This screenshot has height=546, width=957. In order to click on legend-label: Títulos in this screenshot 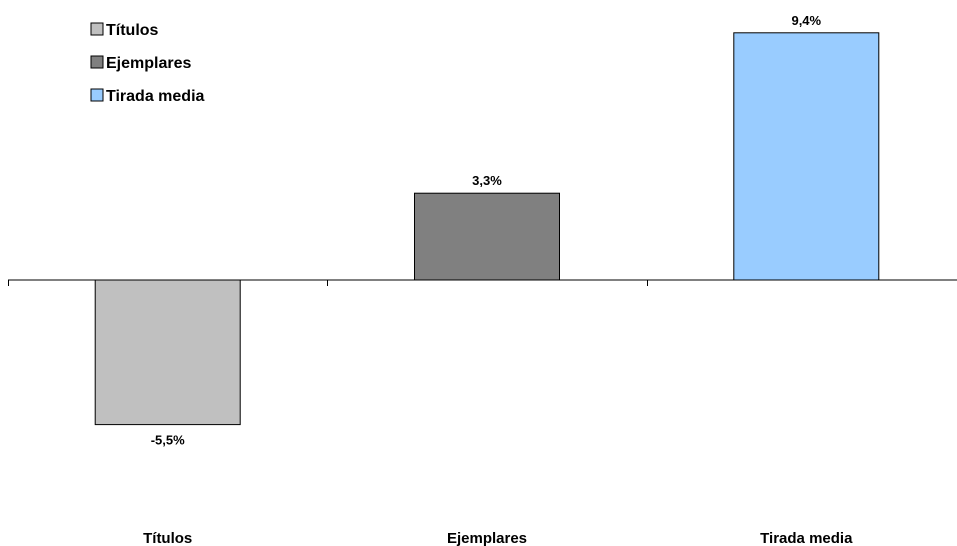, I will do `click(132, 30)`.